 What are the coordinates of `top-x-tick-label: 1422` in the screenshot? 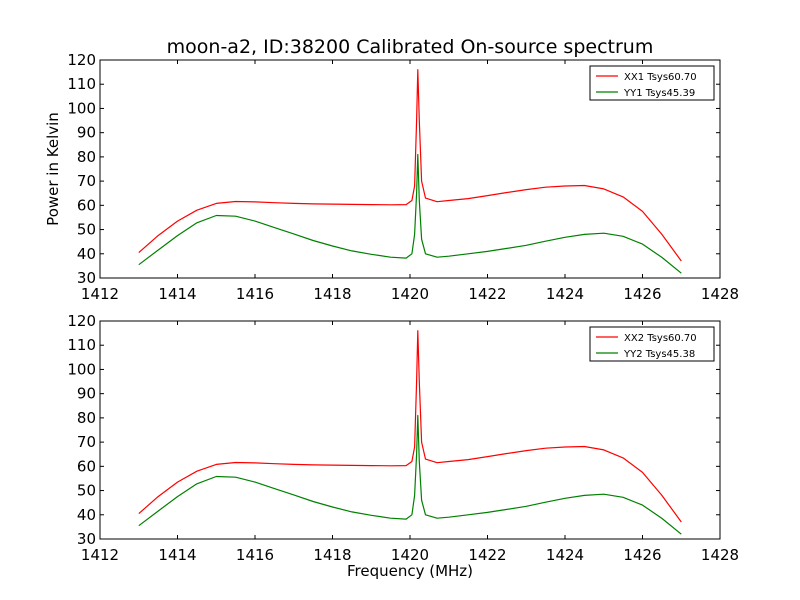 It's located at (487, 294).